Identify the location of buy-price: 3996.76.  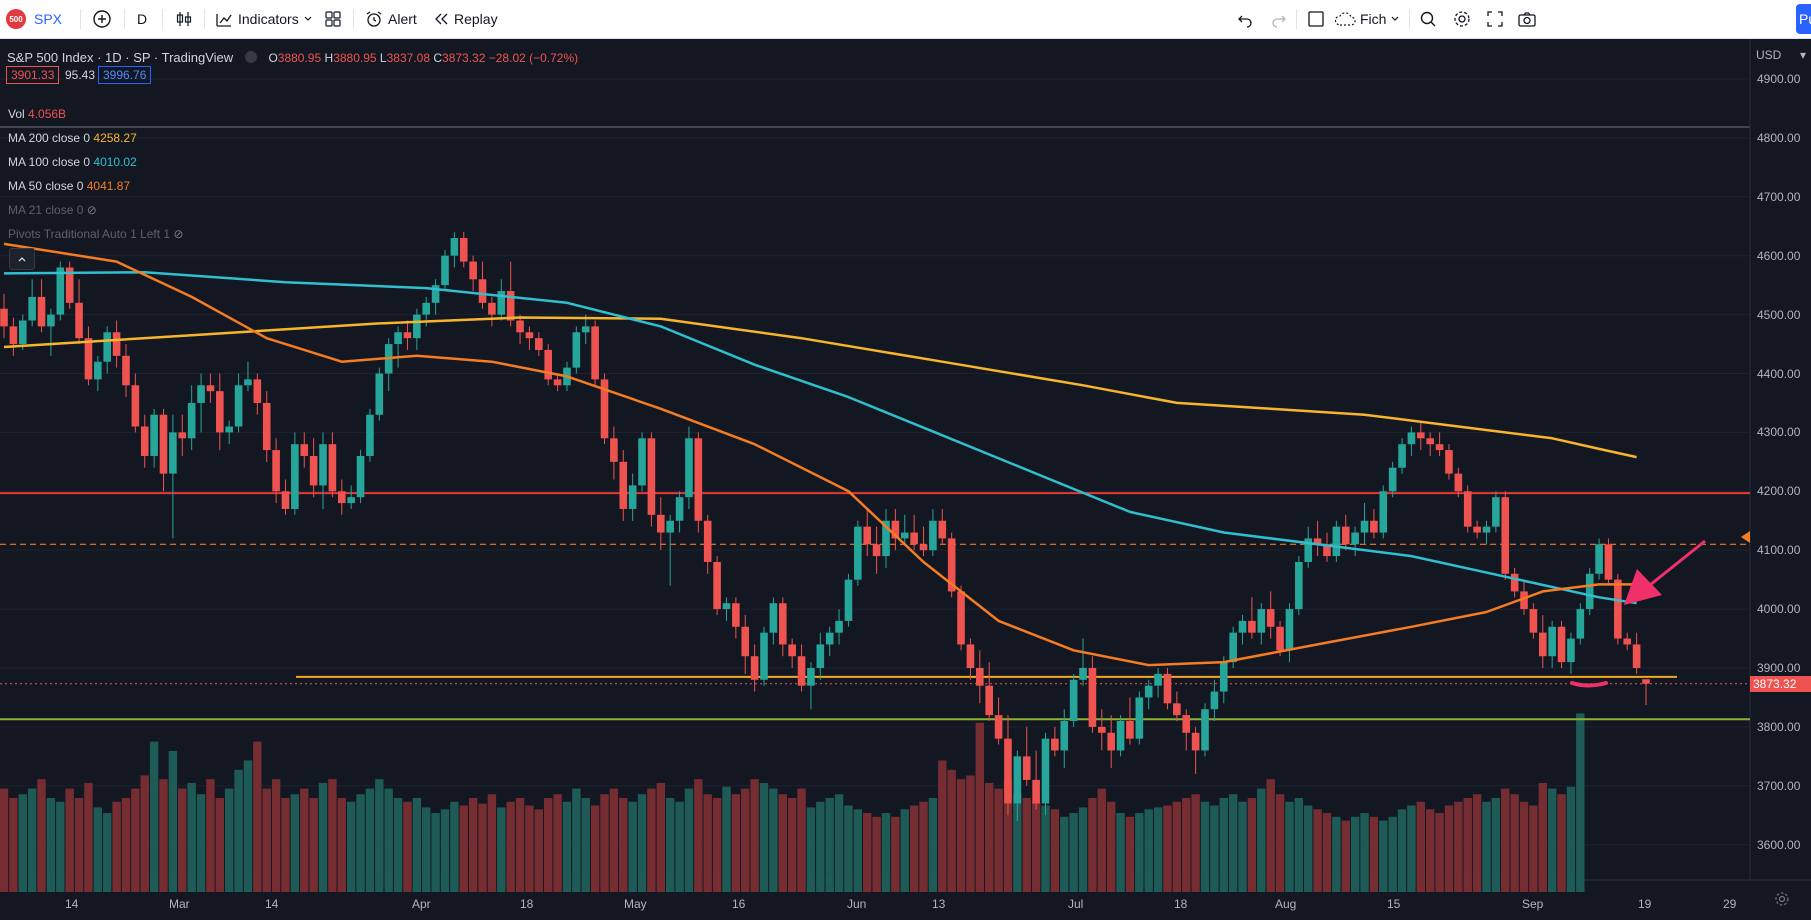
(125, 75).